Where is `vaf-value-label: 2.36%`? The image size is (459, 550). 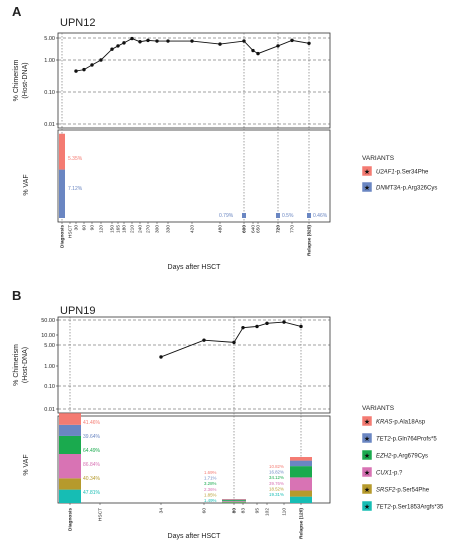
vaf-value-label: 2.36% is located at coordinates (210, 489).